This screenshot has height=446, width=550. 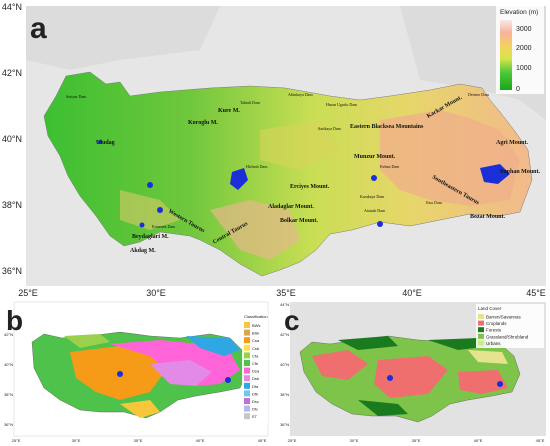 I want to click on panel-b-letter: b, so click(x=14, y=320).